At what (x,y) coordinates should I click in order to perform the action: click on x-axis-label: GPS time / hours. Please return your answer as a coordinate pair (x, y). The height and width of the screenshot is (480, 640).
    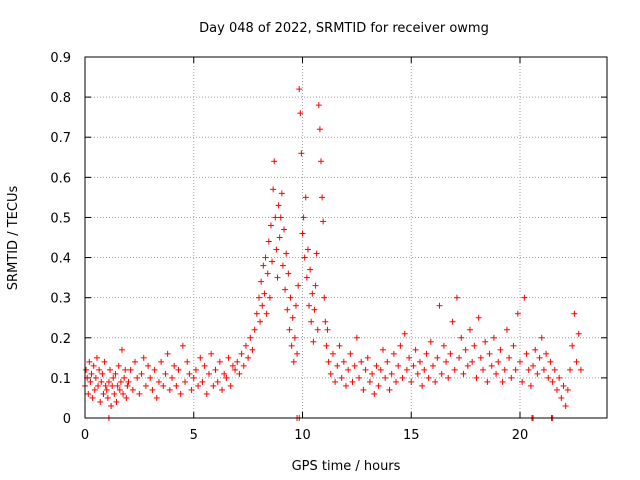
    Looking at the image, I should click on (346, 466).